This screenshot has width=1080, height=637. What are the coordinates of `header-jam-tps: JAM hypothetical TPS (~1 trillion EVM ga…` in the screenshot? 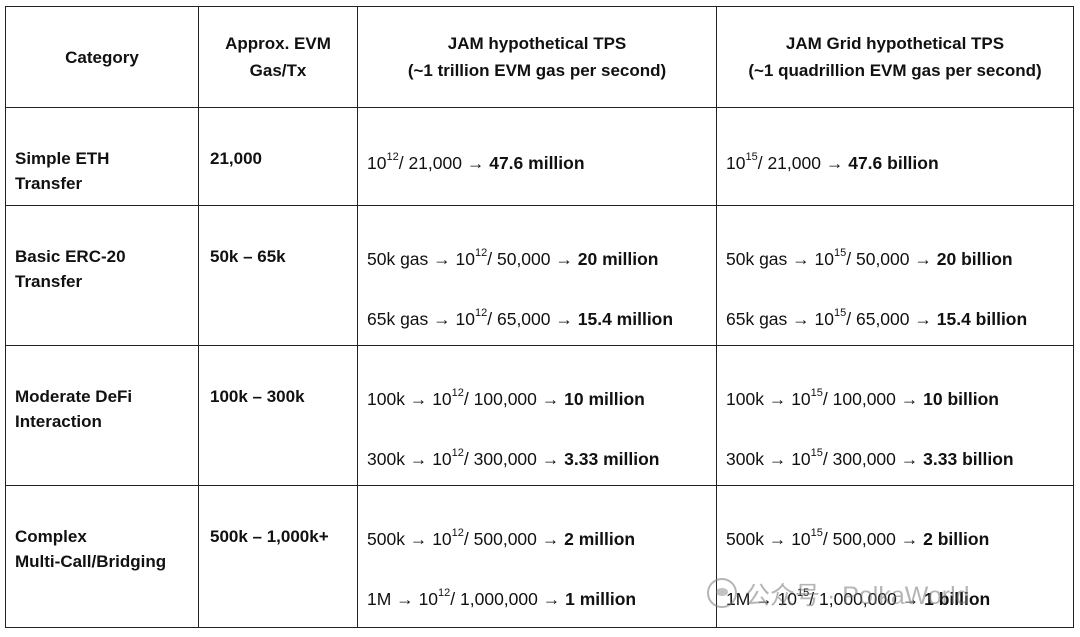 It's located at (537, 57).